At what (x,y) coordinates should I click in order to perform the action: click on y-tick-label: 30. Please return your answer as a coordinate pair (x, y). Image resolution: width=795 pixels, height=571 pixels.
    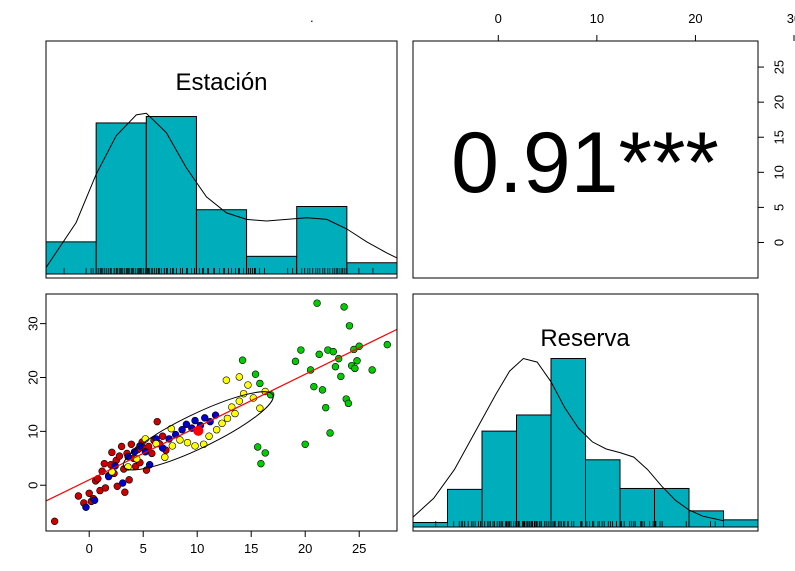
    Looking at the image, I should click on (32, 323).